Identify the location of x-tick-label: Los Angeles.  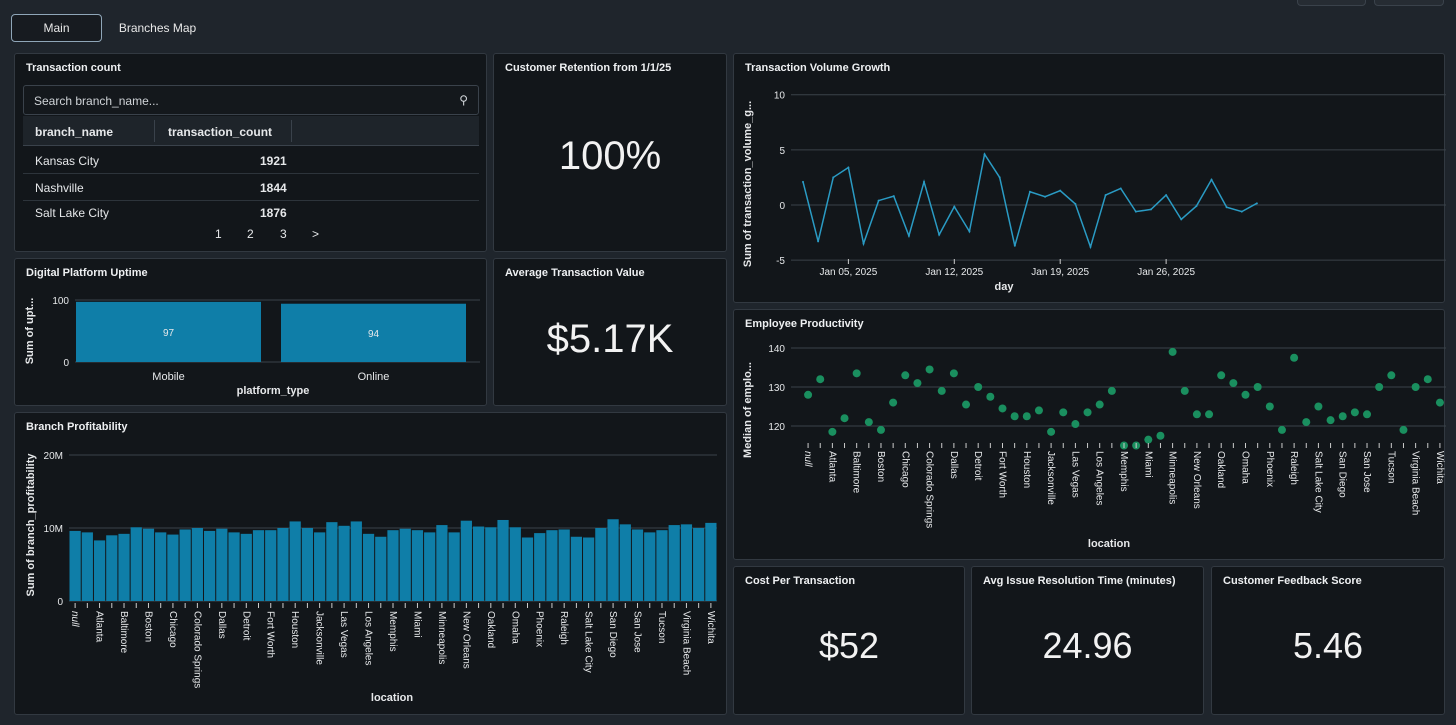
(368, 638).